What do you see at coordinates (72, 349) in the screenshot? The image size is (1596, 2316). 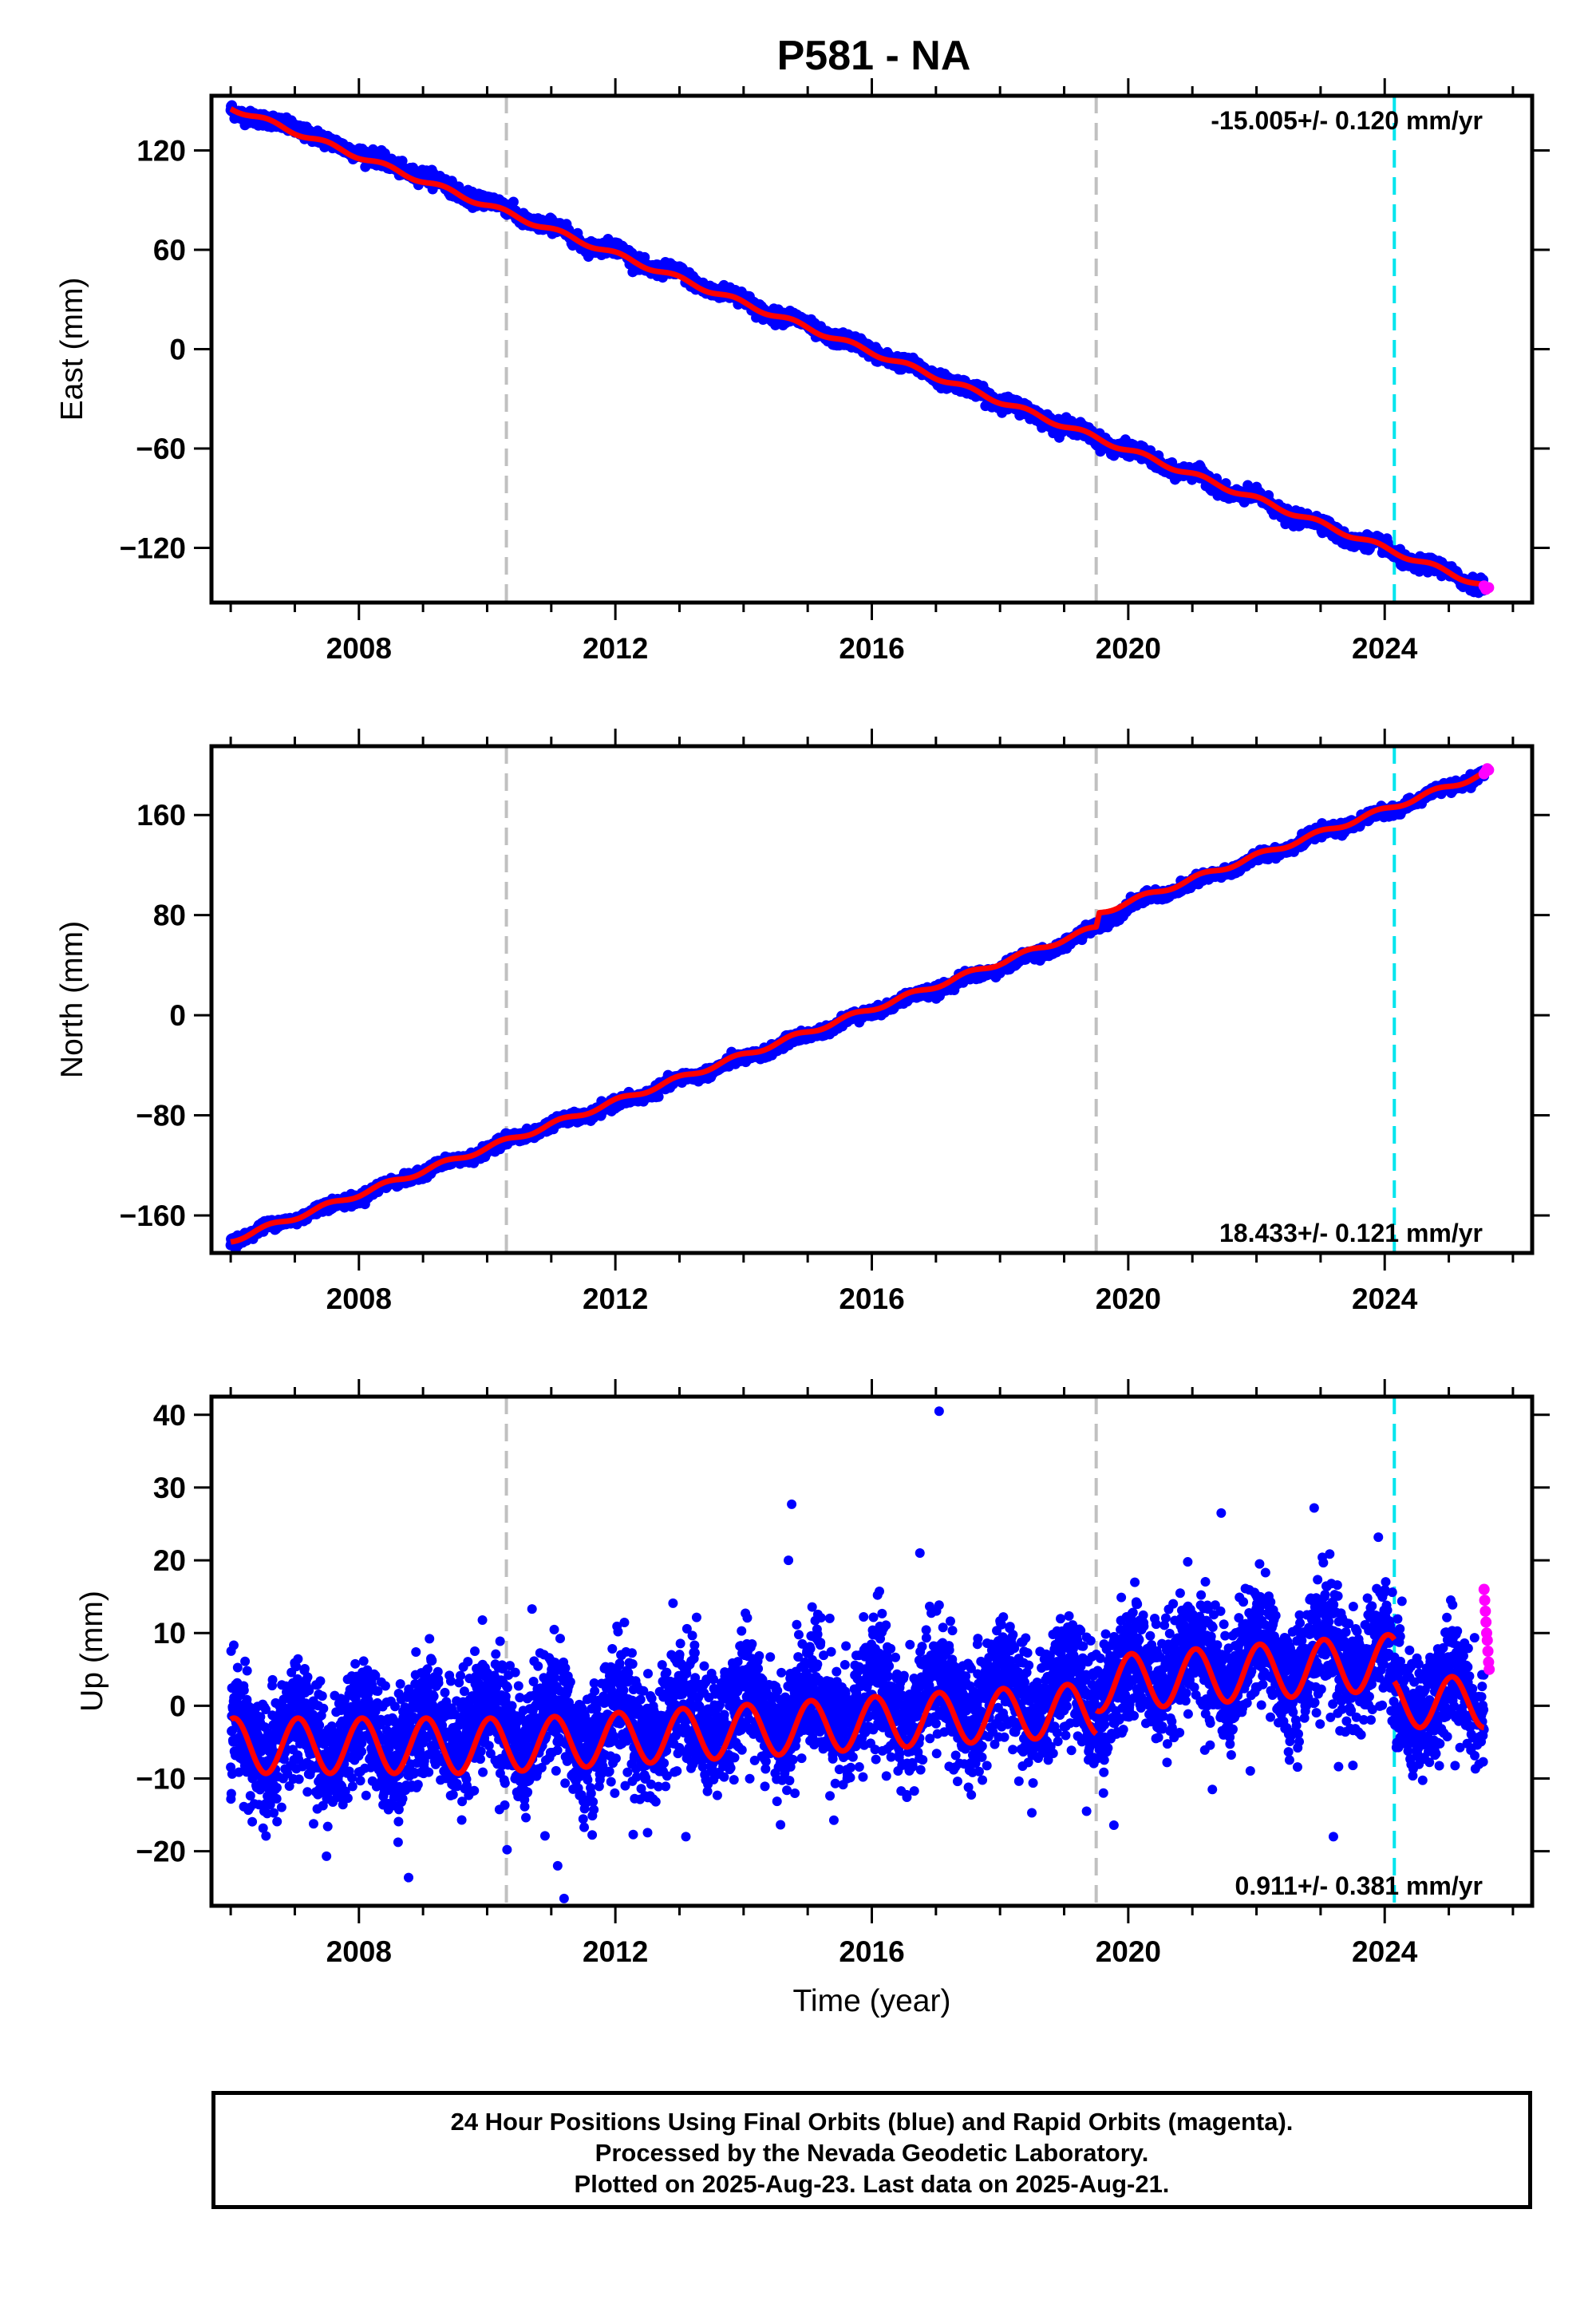 I see `y-axis-label: East (mm)` at bounding box center [72, 349].